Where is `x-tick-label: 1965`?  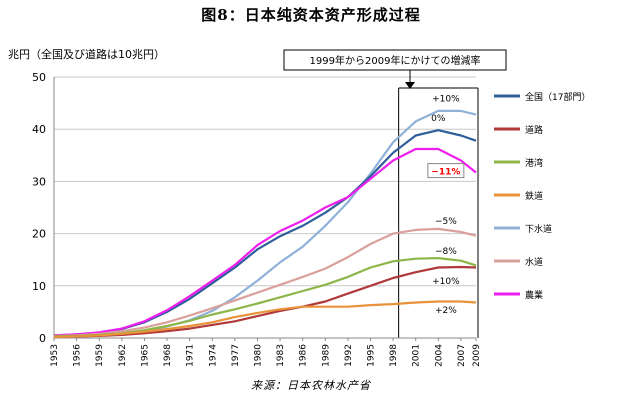 x-tick-label: 1965 is located at coordinates (145, 355).